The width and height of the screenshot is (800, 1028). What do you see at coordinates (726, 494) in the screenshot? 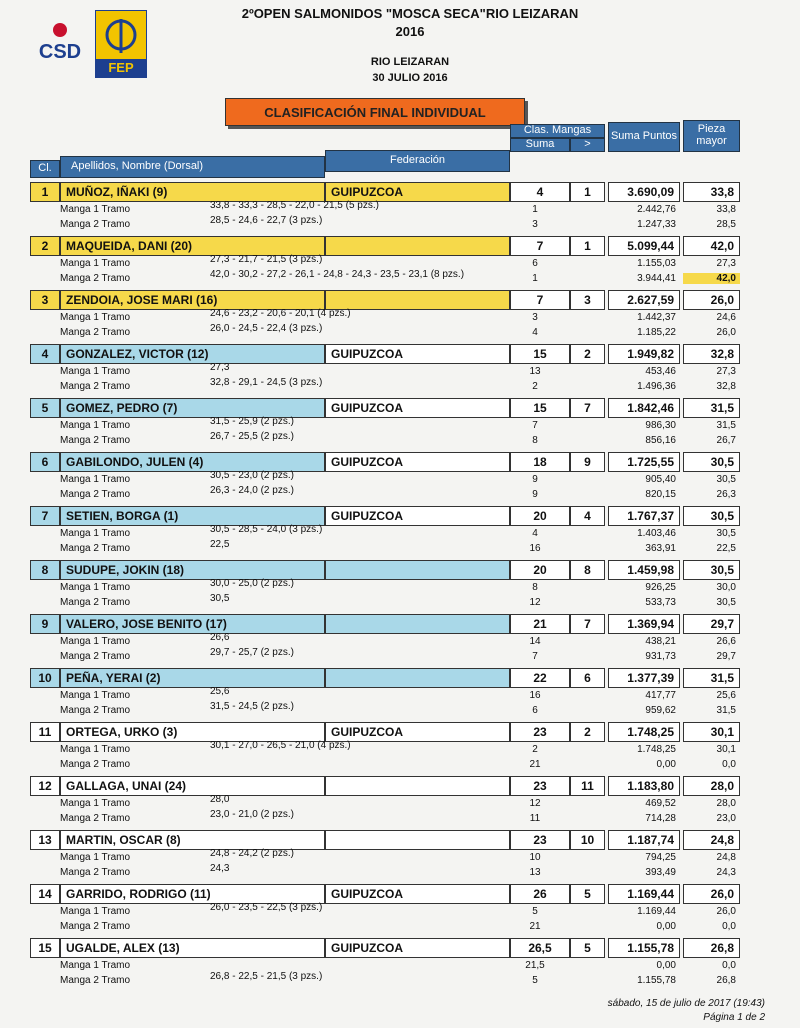
I see `manga-biggest: 26,3` at bounding box center [726, 494].